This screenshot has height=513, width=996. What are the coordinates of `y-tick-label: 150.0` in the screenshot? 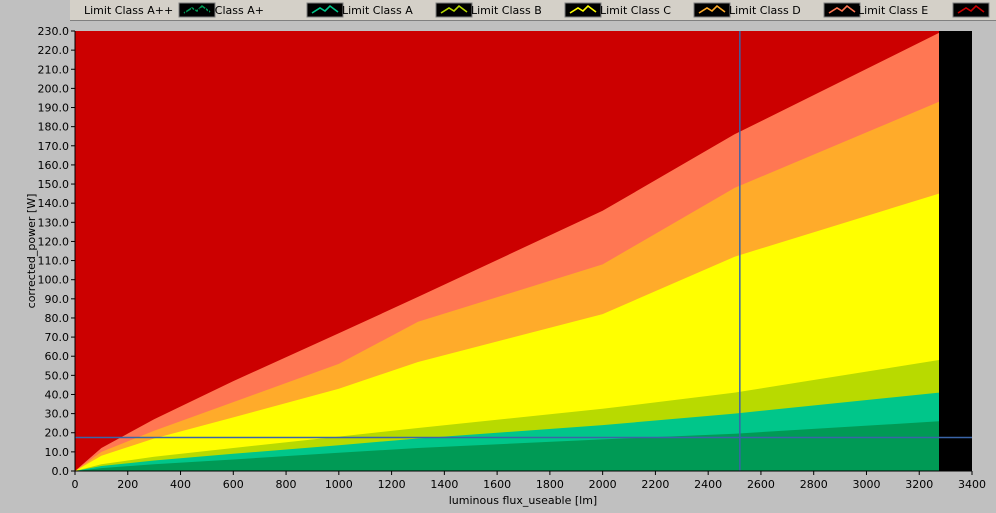 It's located at (54, 184).